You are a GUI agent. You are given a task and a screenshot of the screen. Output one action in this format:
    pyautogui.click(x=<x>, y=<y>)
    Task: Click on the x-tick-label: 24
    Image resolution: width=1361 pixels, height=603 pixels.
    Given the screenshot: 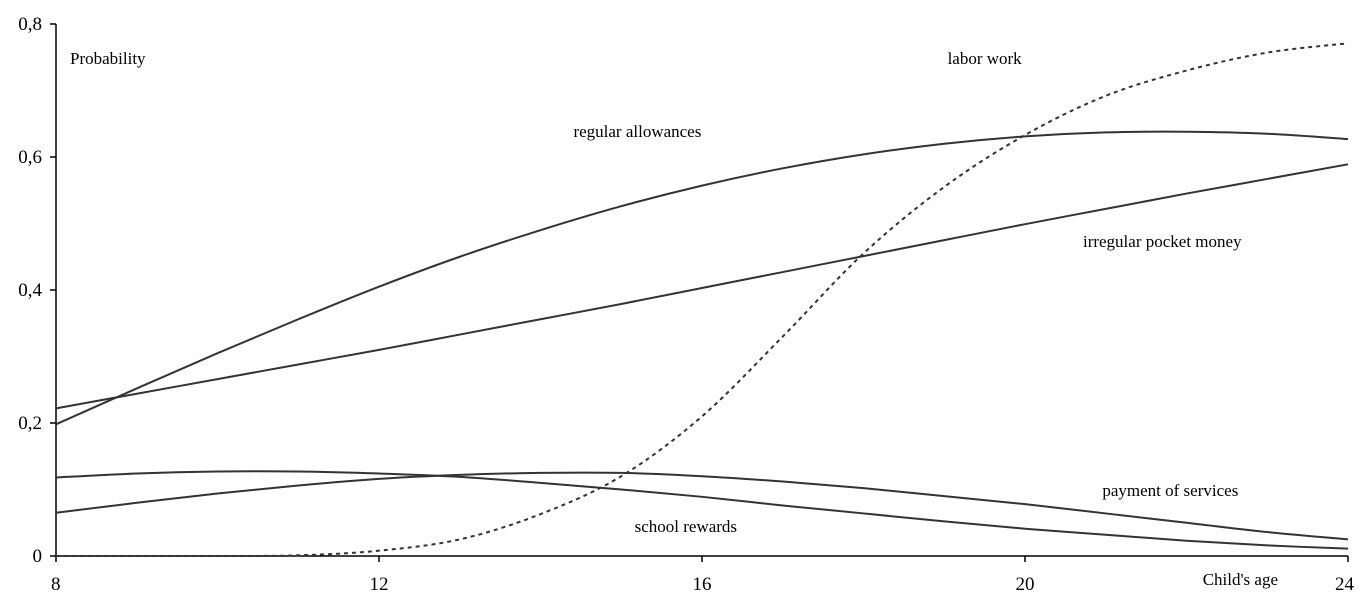 What is the action you would take?
    pyautogui.click(x=1345, y=584)
    